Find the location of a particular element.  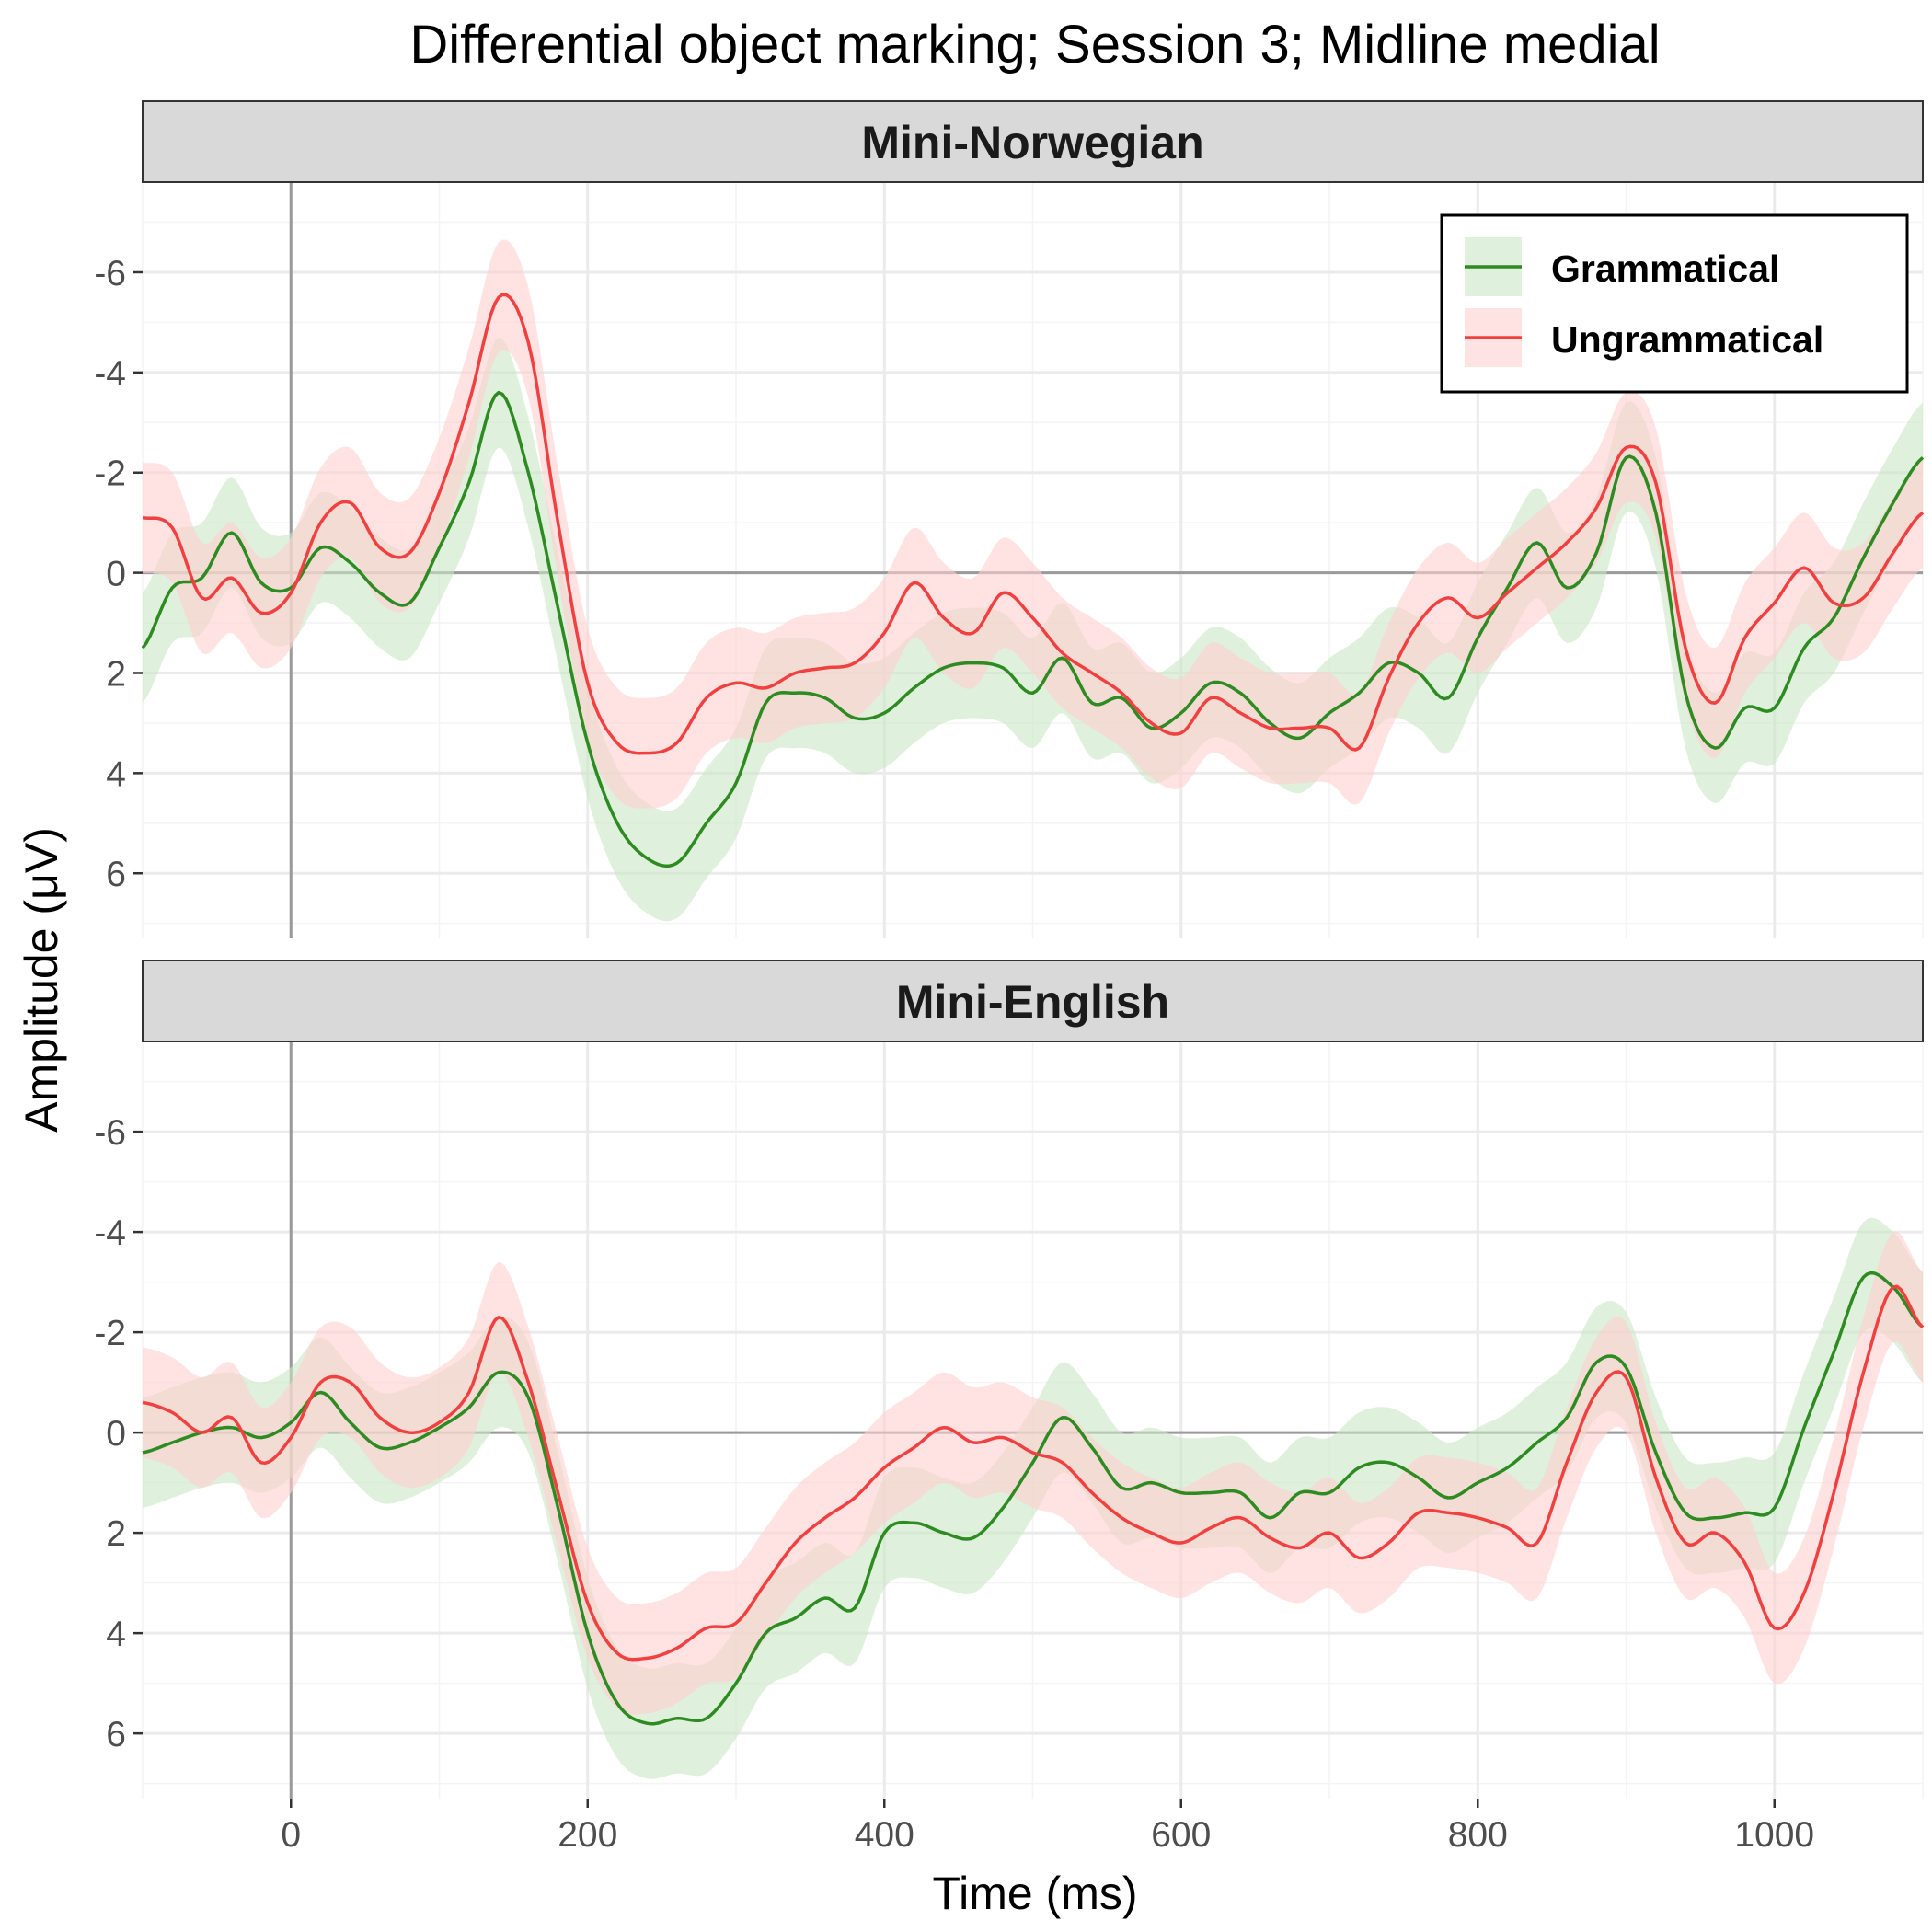

x-axis-title: Time (ms) is located at coordinates (1034, 1893).